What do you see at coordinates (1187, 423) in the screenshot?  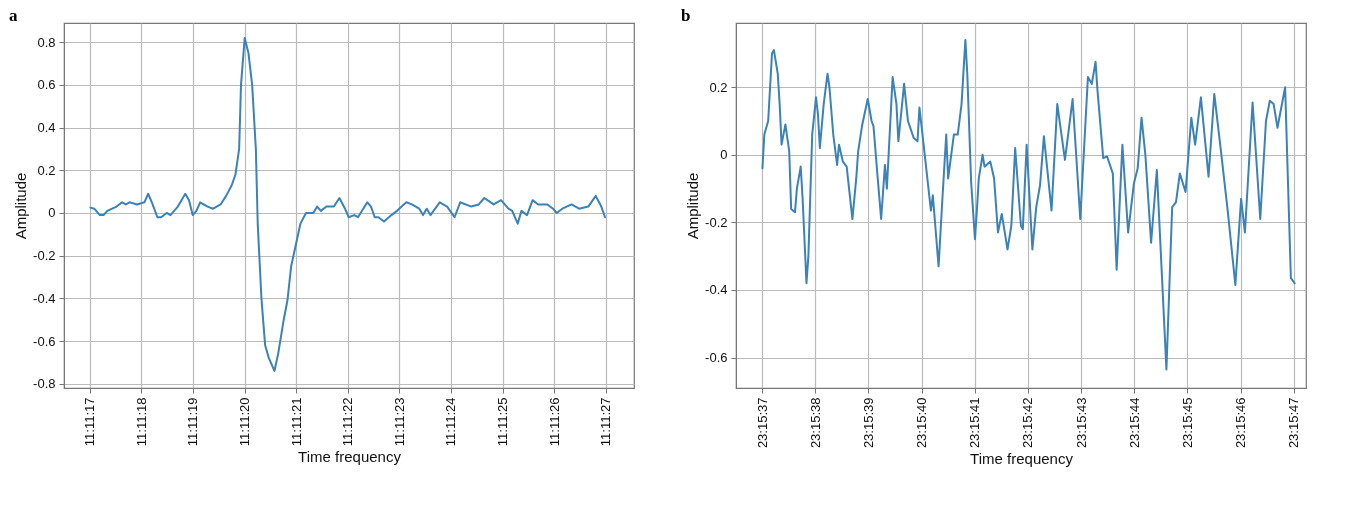 I see `x-tick-label: 23:15:45` at bounding box center [1187, 423].